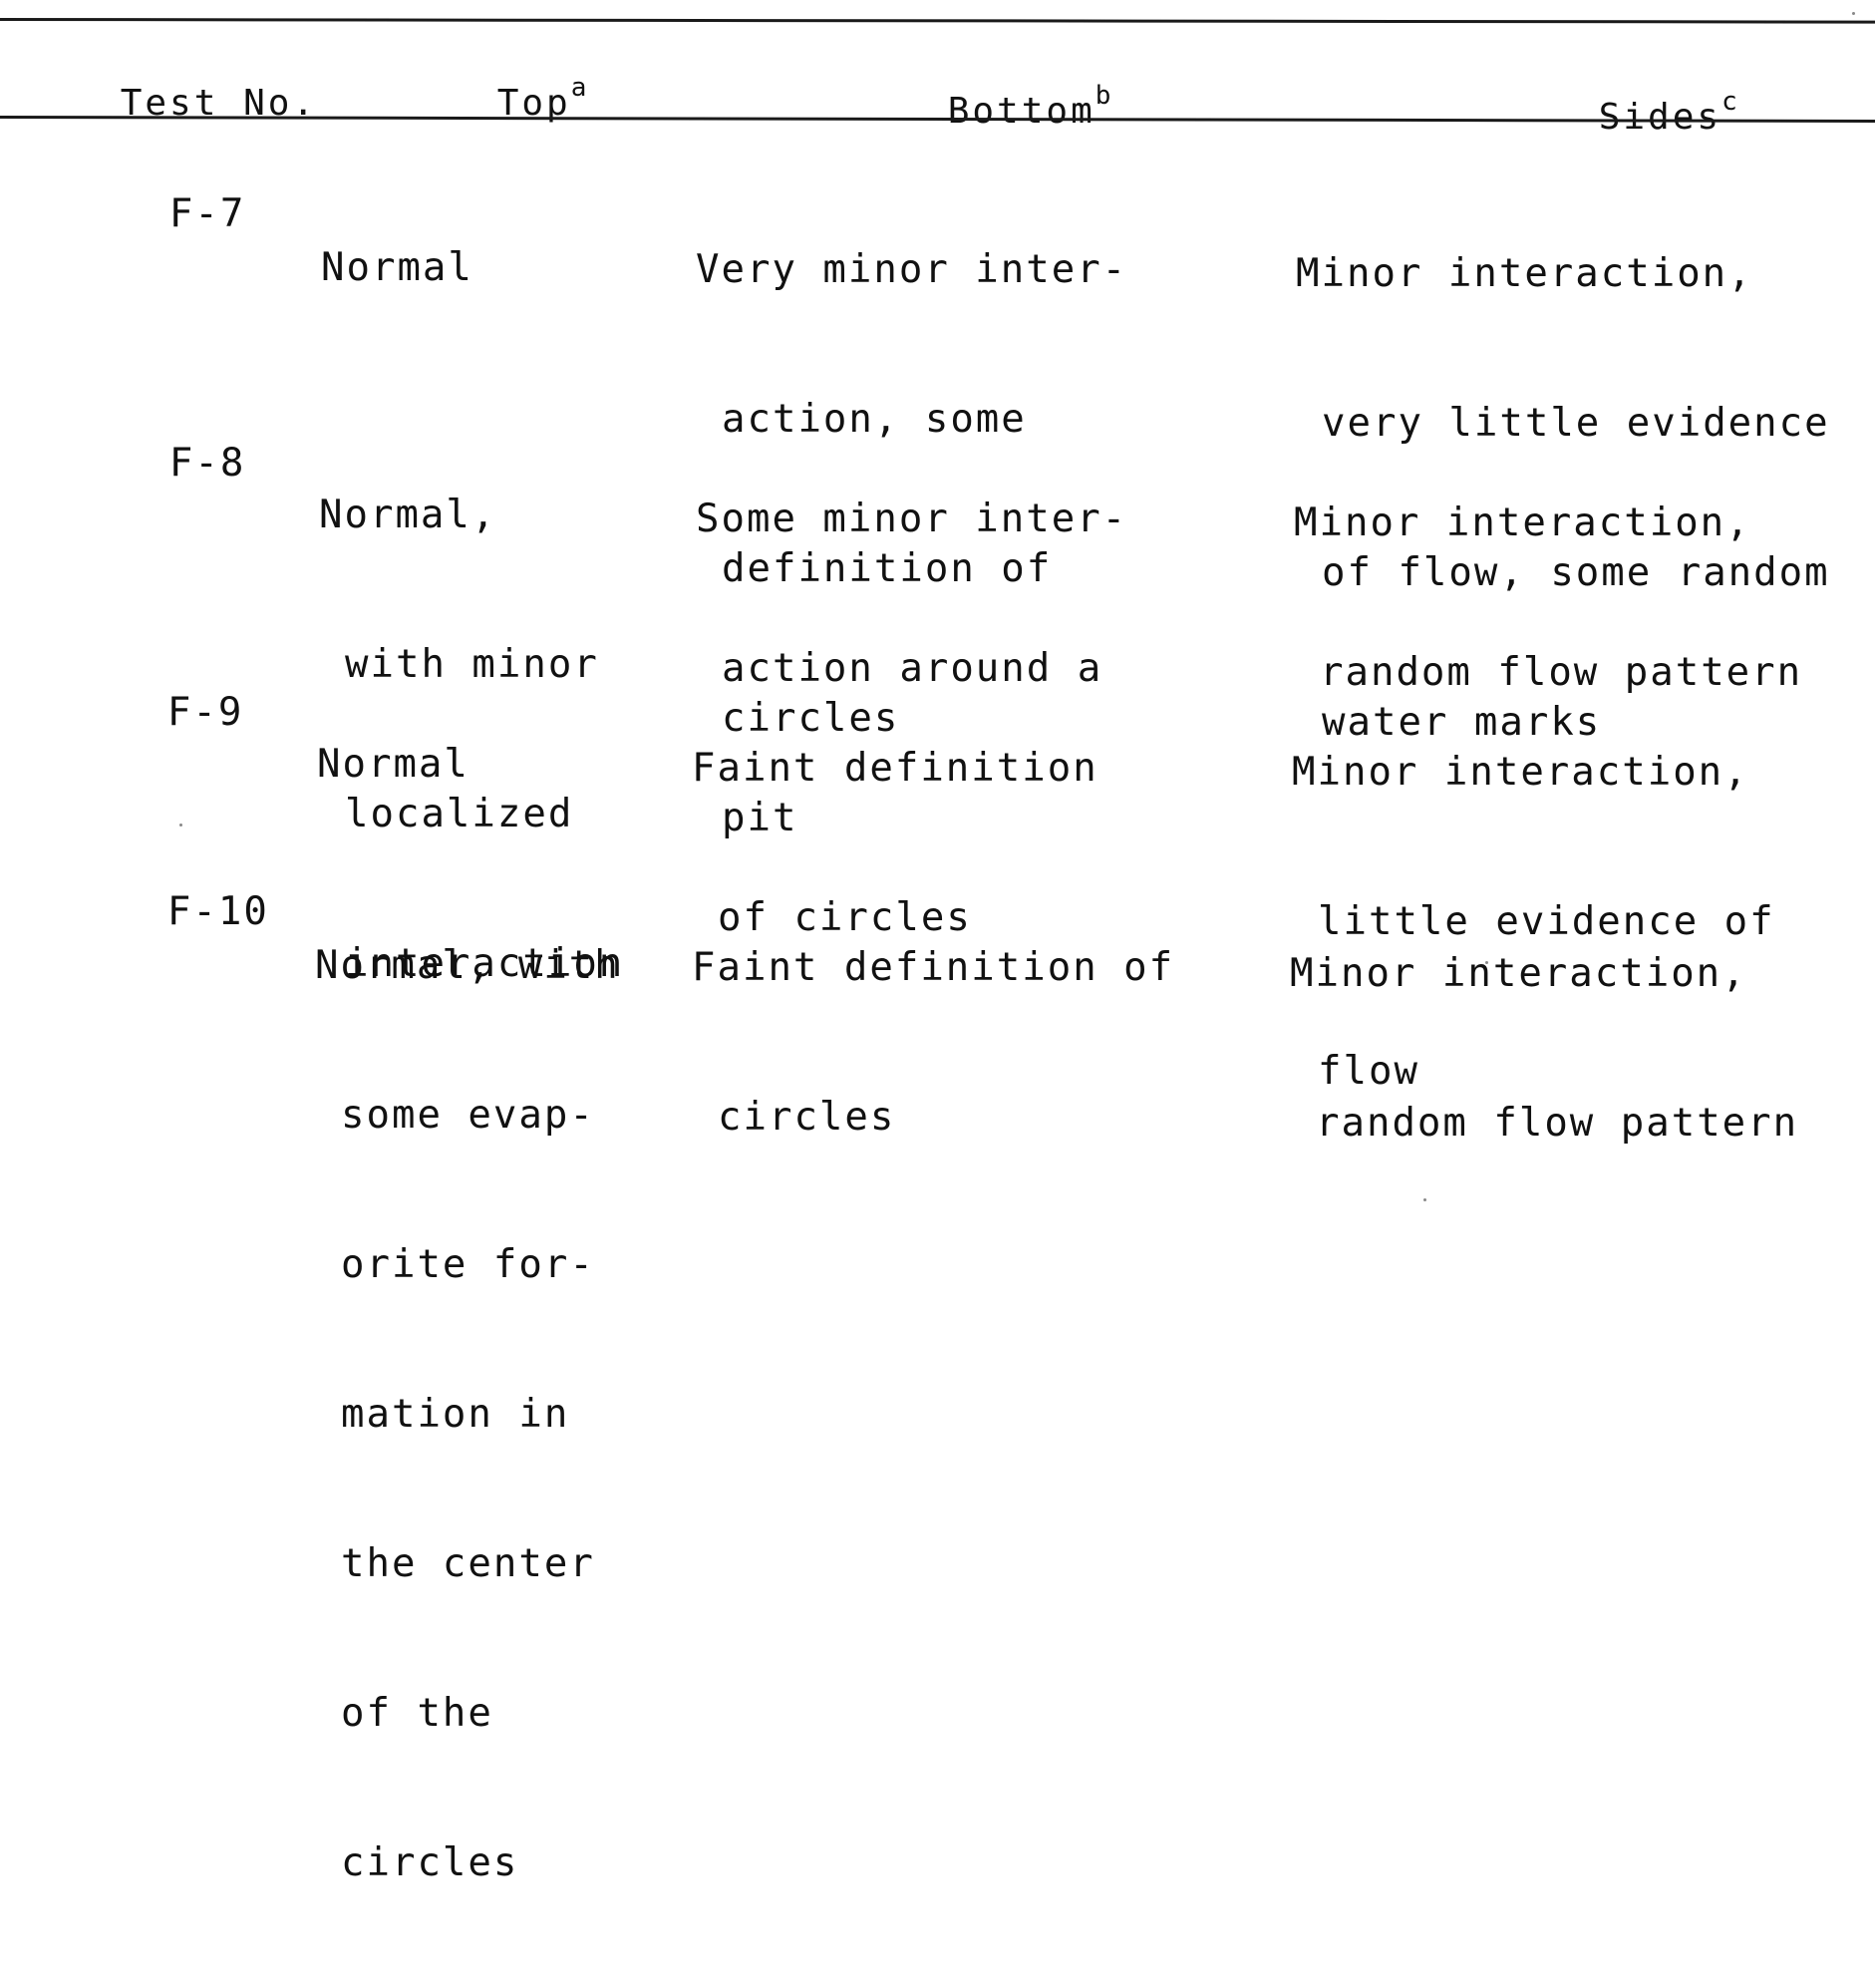  Describe the element at coordinates (207, 463) in the screenshot. I see `test-no: F-8` at that location.